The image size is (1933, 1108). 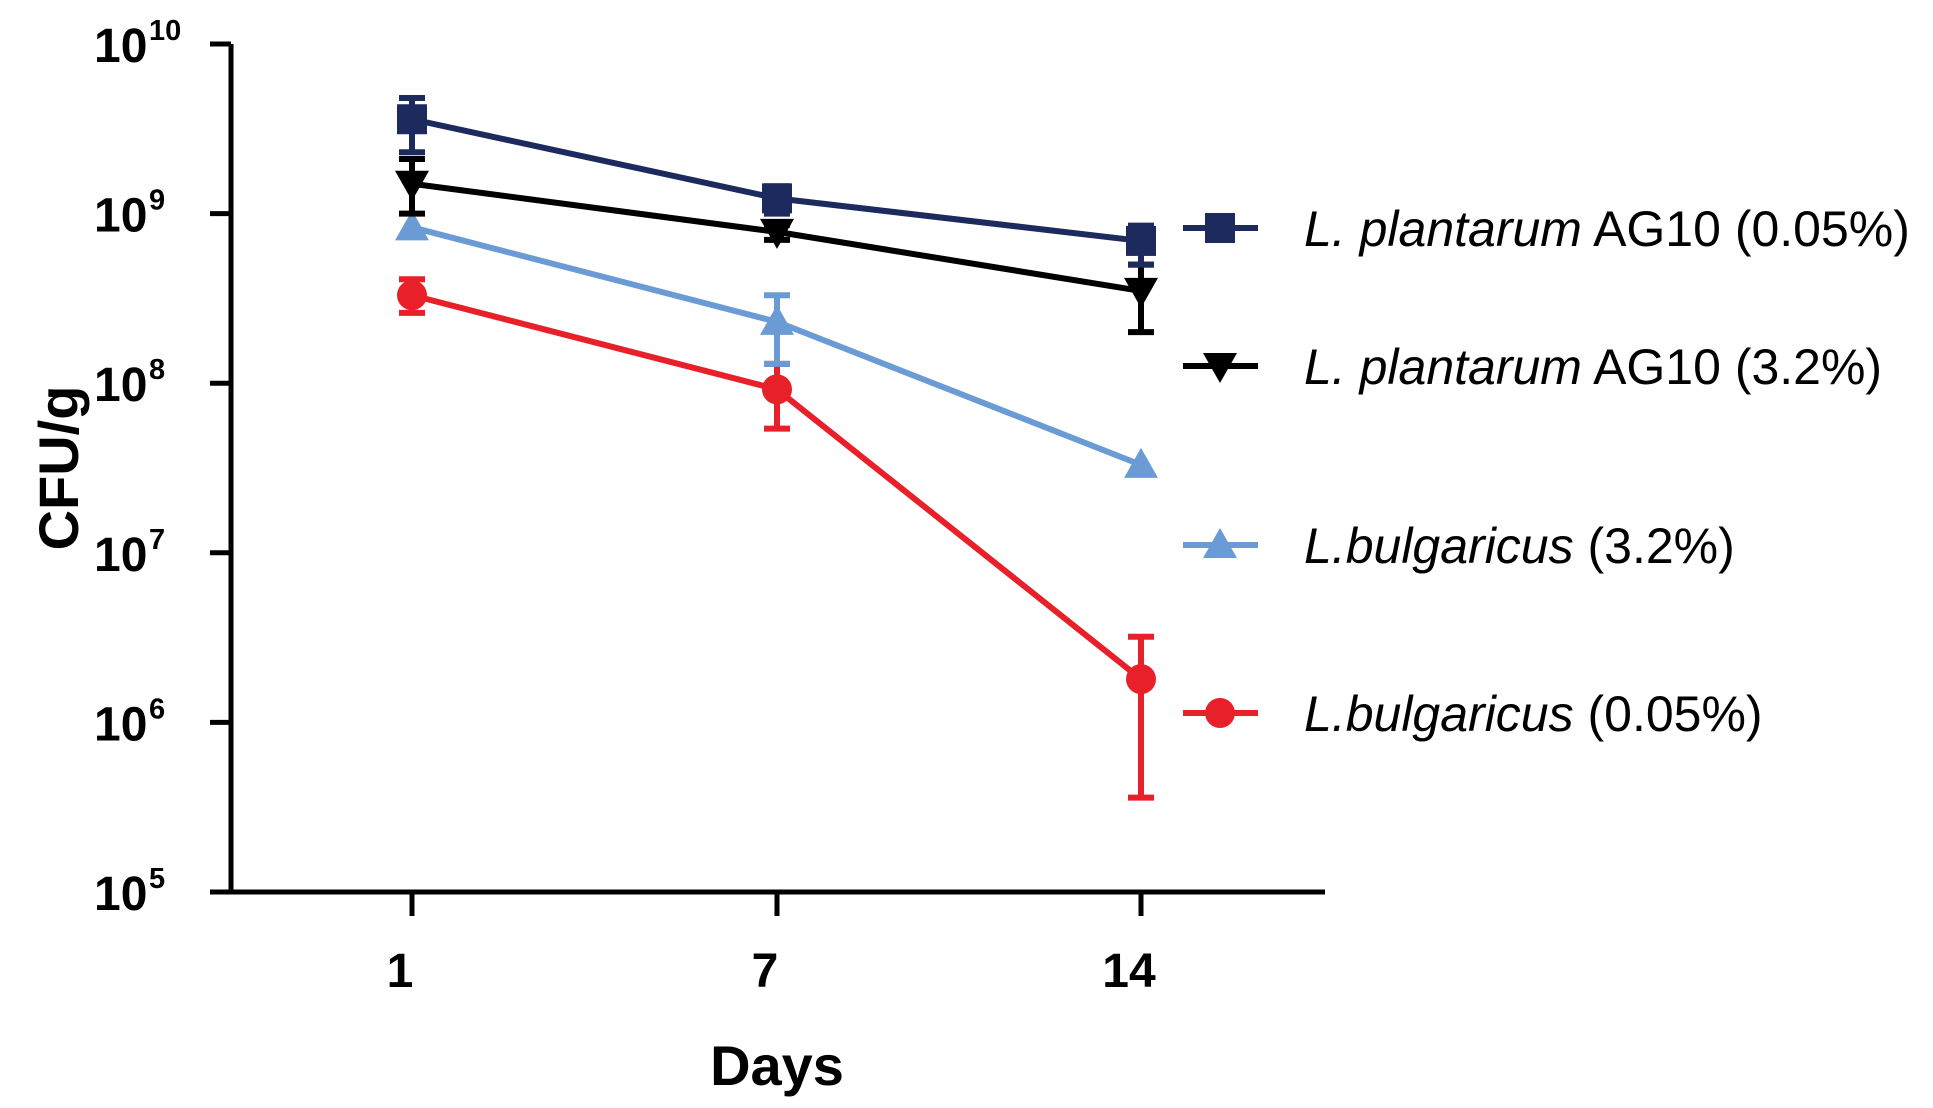 I want to click on legend-label-rest: AG10 (0.05%), so click(x=1746, y=229).